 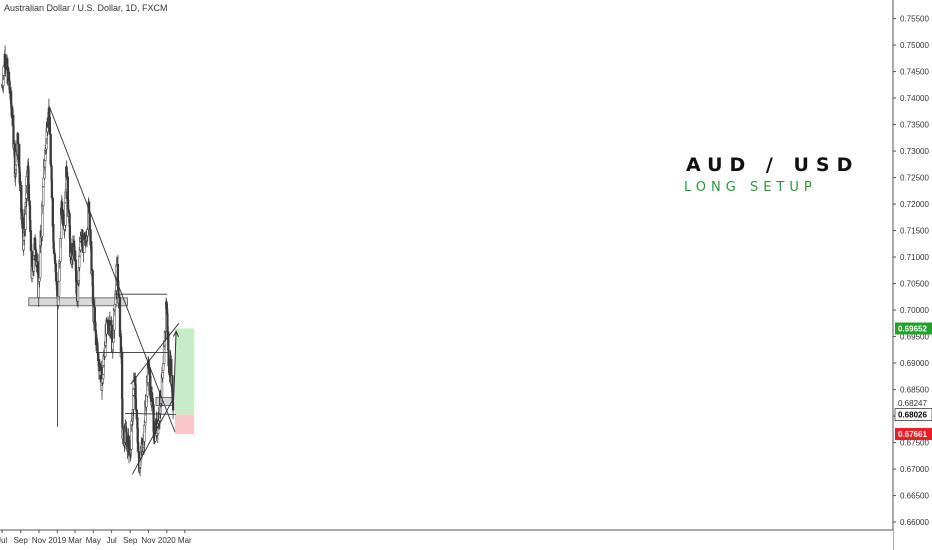 I want to click on projection-arrow, so click(x=175, y=366).